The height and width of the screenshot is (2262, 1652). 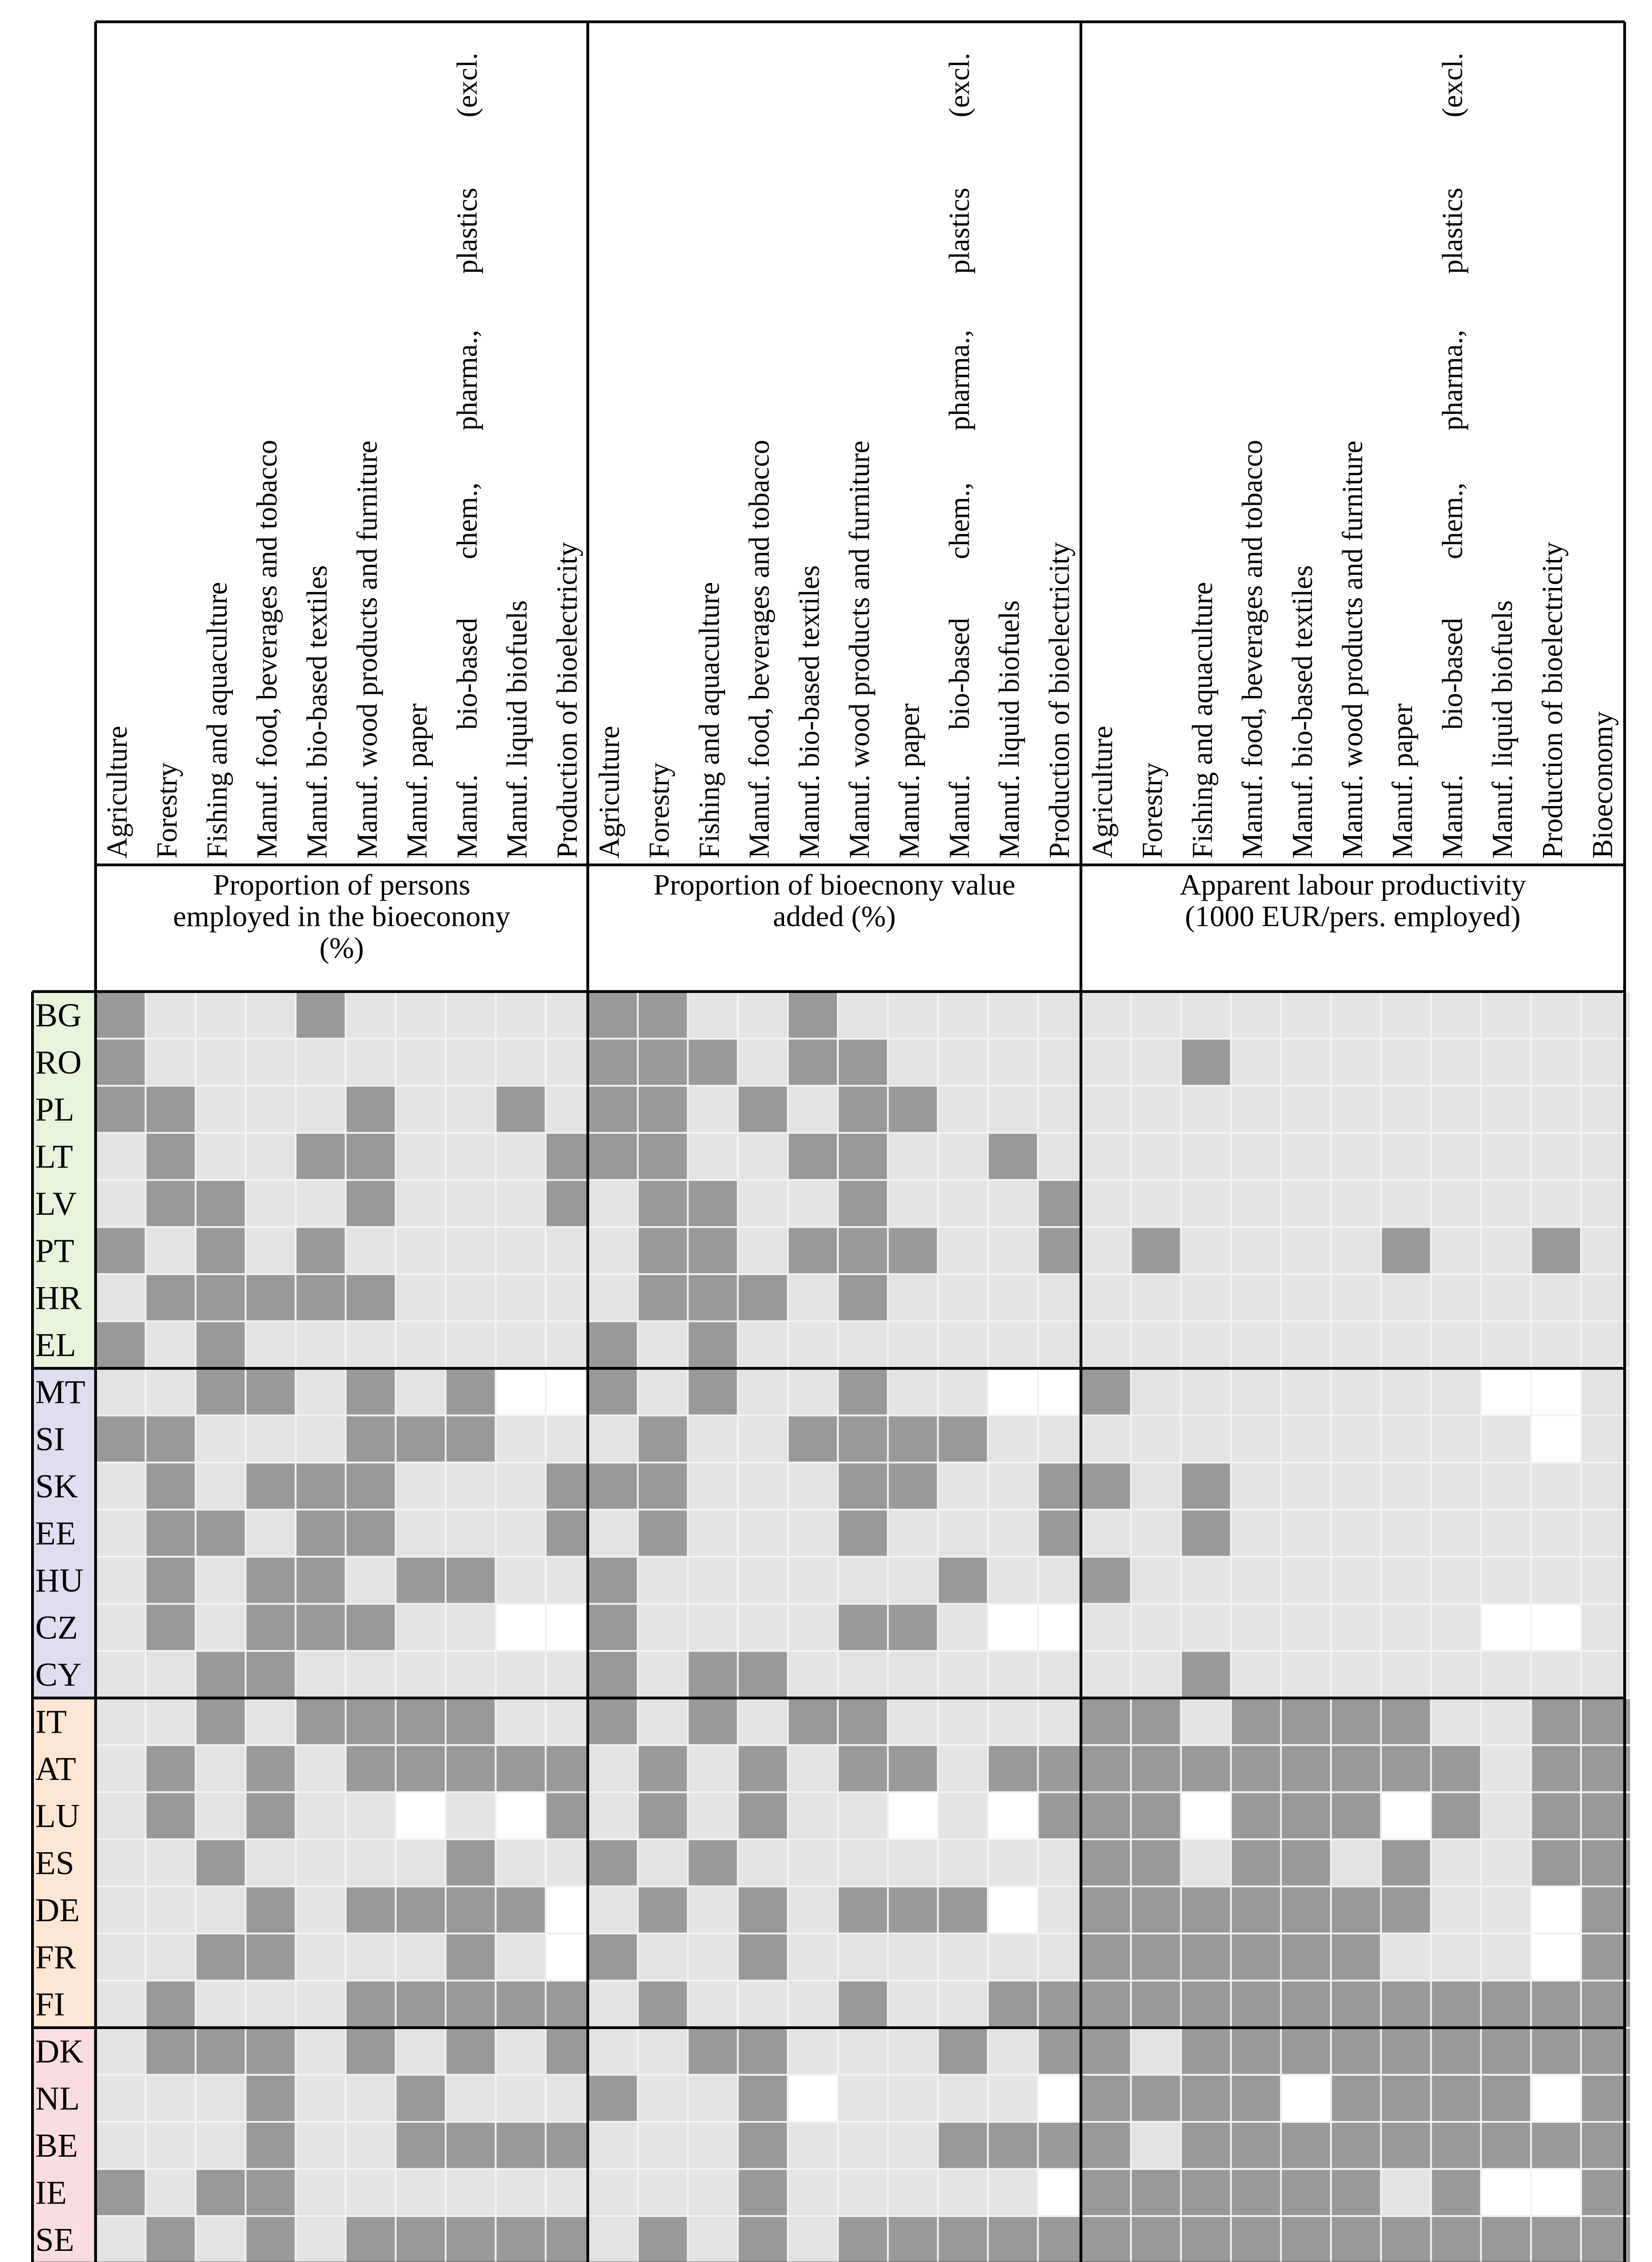 What do you see at coordinates (60, 1581) in the screenshot?
I see `country-label: HU` at bounding box center [60, 1581].